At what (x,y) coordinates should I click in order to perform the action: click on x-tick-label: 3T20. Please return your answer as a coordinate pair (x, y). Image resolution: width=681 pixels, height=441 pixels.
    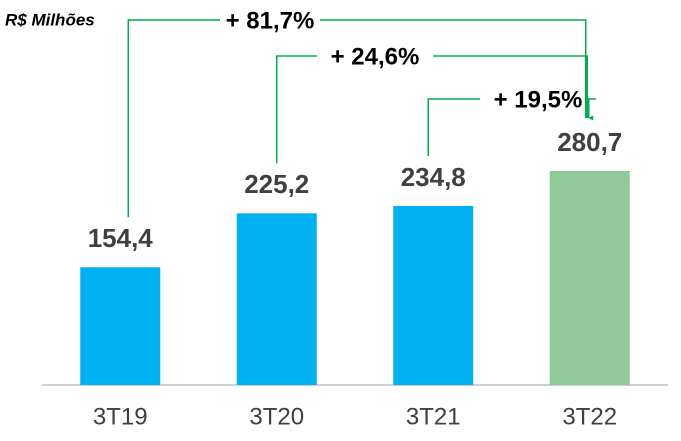
    Looking at the image, I should click on (276, 416).